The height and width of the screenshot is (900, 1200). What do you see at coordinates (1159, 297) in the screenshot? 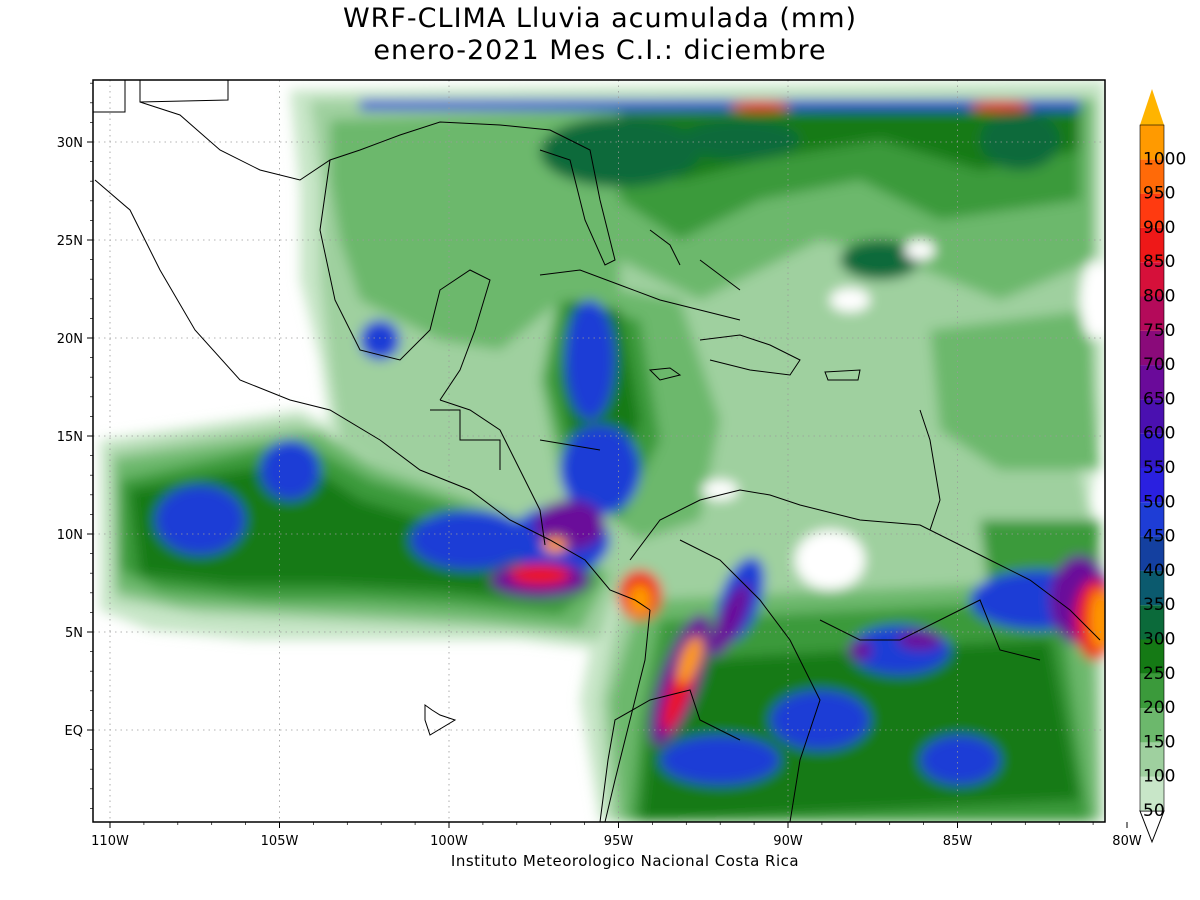
I see `colorbar-label: 800` at bounding box center [1159, 297].